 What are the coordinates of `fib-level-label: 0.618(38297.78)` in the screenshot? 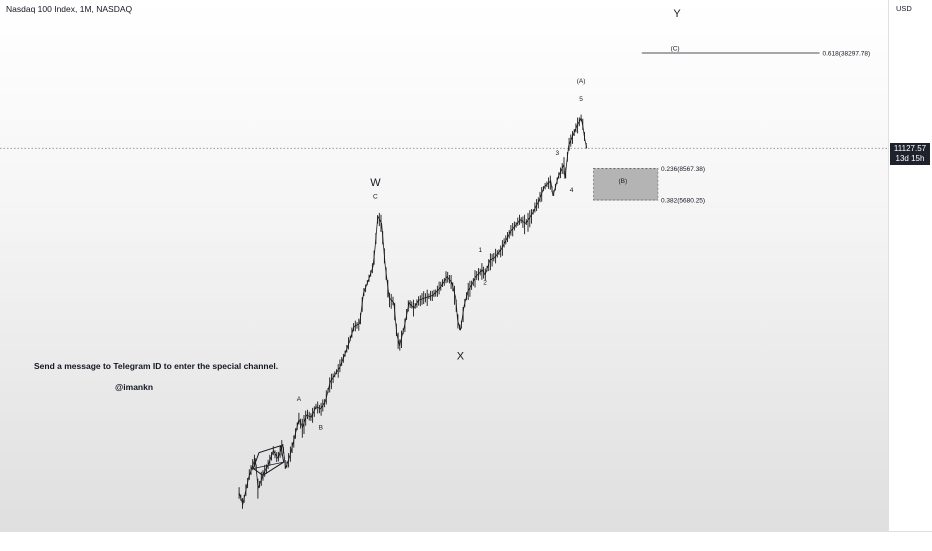 It's located at (847, 54).